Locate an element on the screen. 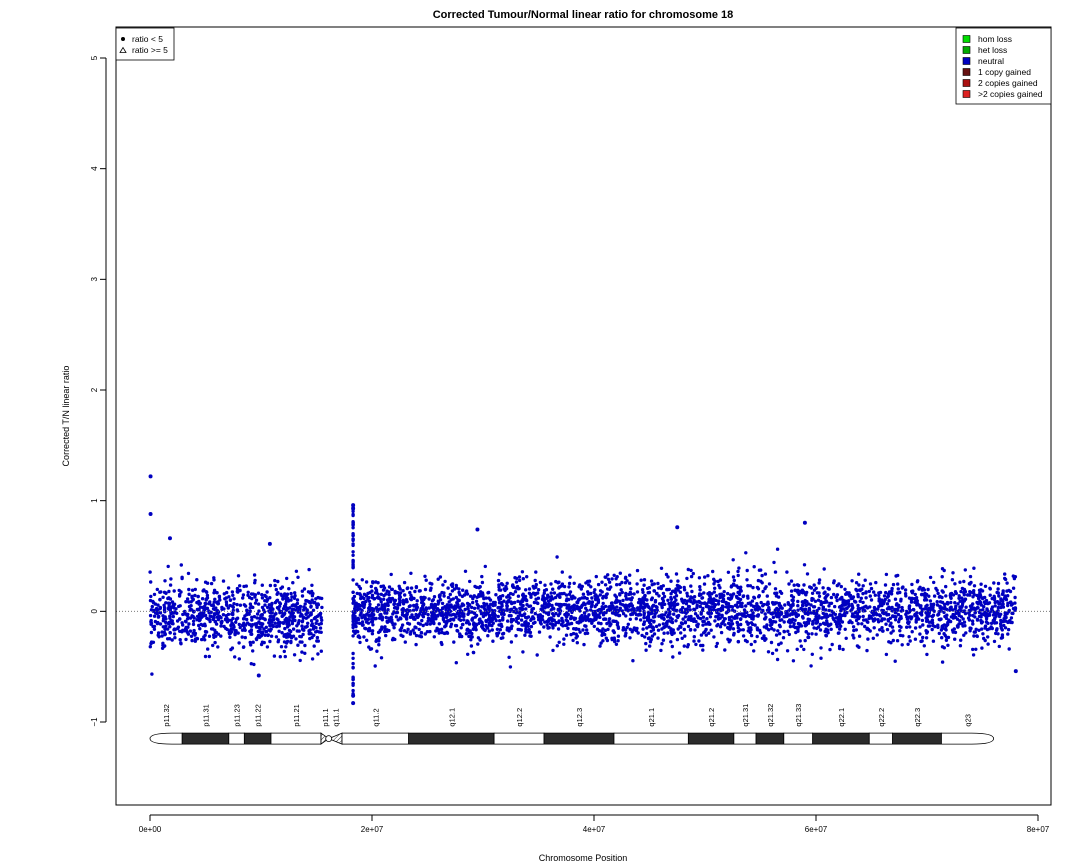  band-label: q22.2 is located at coordinates (881, 717).